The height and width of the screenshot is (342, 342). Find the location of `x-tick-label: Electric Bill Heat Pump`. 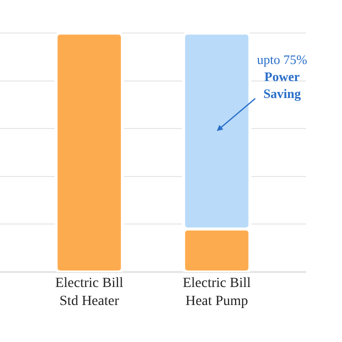

x-tick-label: Electric Bill Heat Pump is located at coordinates (216, 293).